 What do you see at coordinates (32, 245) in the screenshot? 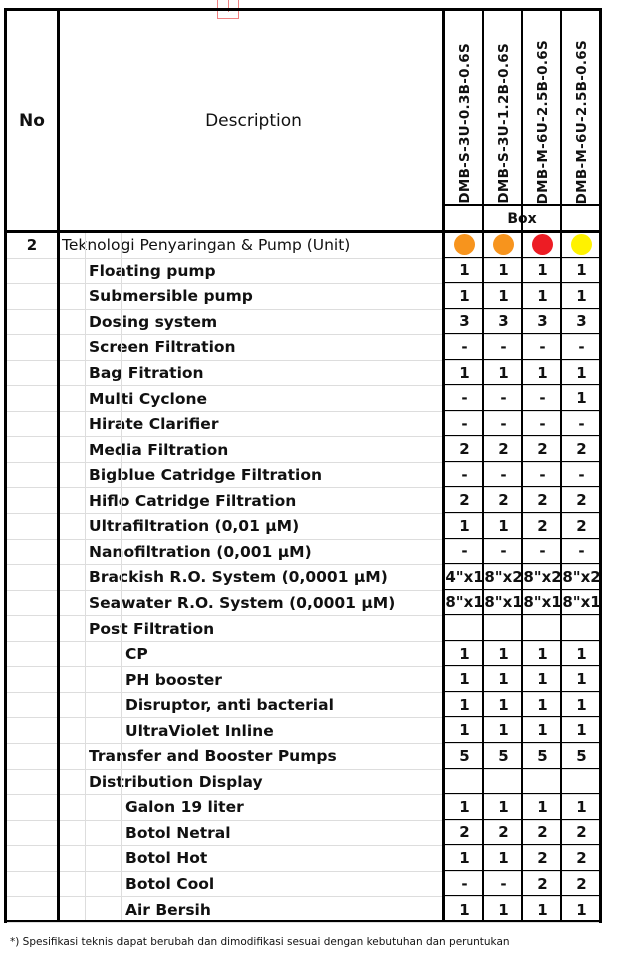
I see `row-number: 2` at bounding box center [32, 245].